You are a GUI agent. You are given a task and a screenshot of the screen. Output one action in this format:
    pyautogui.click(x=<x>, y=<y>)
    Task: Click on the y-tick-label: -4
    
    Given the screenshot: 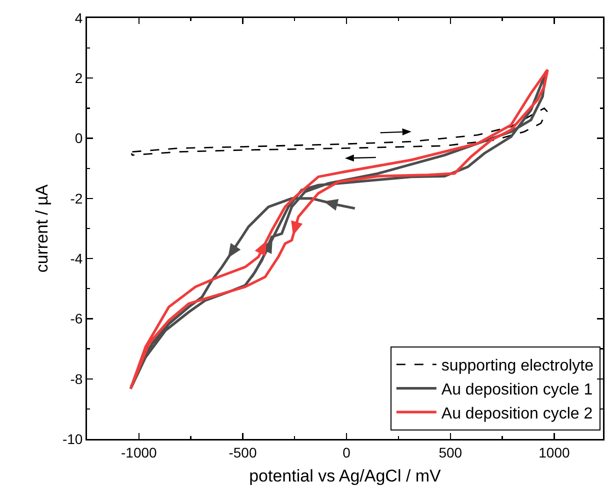 What is the action you would take?
    pyautogui.click(x=76, y=258)
    